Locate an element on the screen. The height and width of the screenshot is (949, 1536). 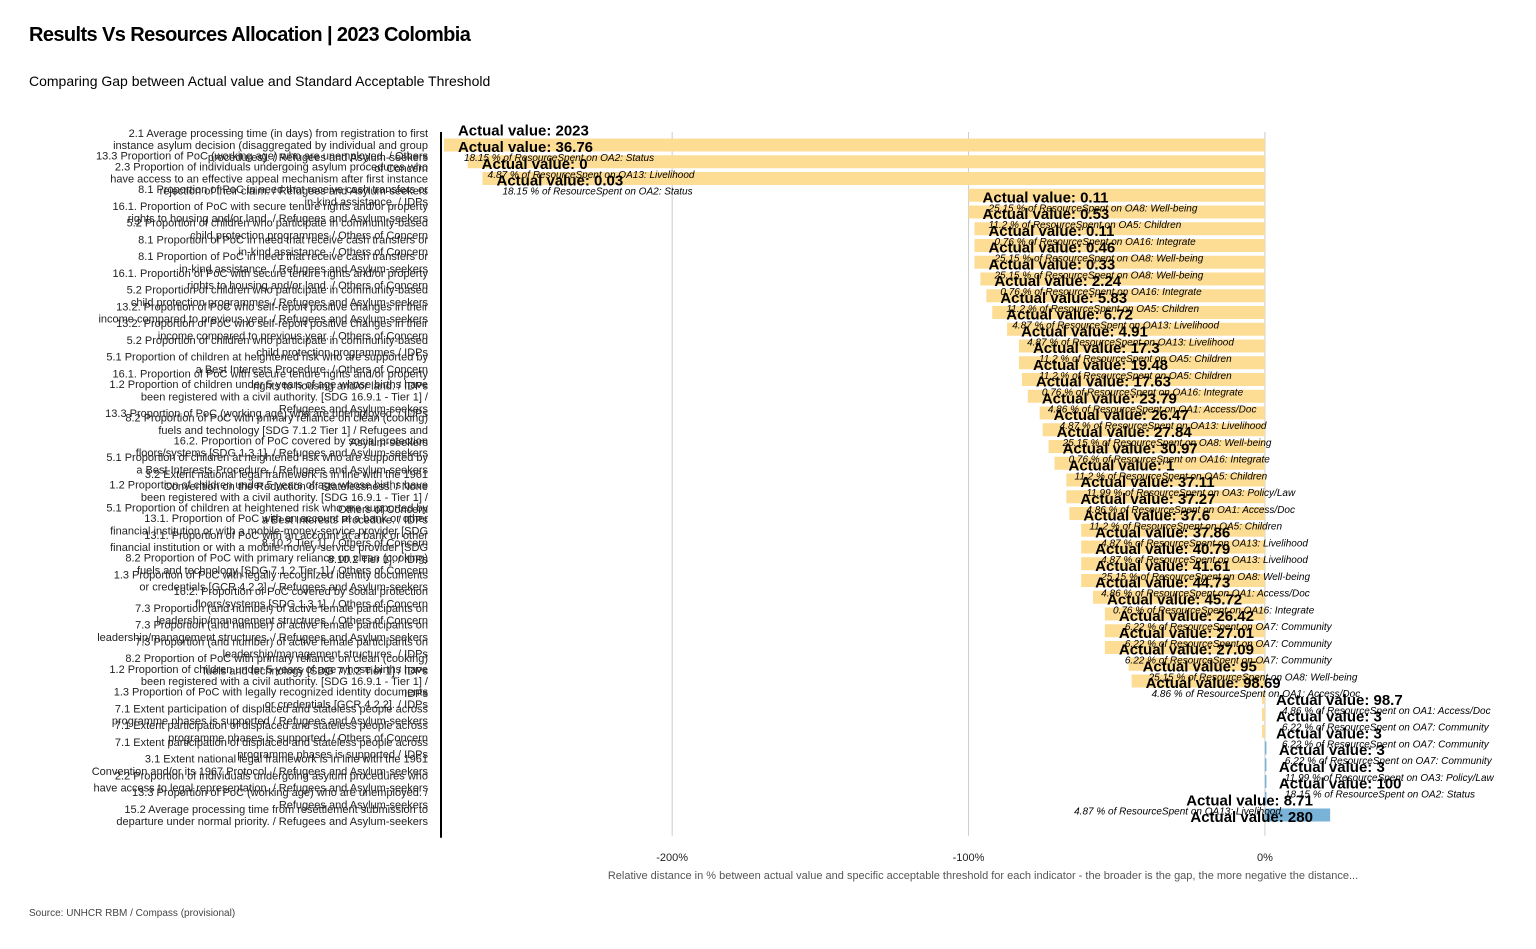
actual-value-label: Actual value: 0.11 is located at coordinates (1051, 231).